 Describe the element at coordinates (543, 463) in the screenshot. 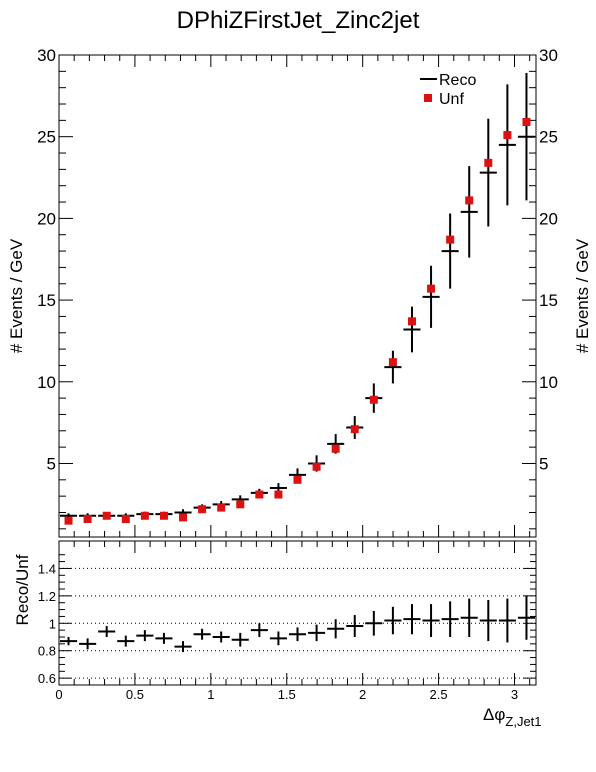

I see `main-y-tick-label-right: 5` at that location.